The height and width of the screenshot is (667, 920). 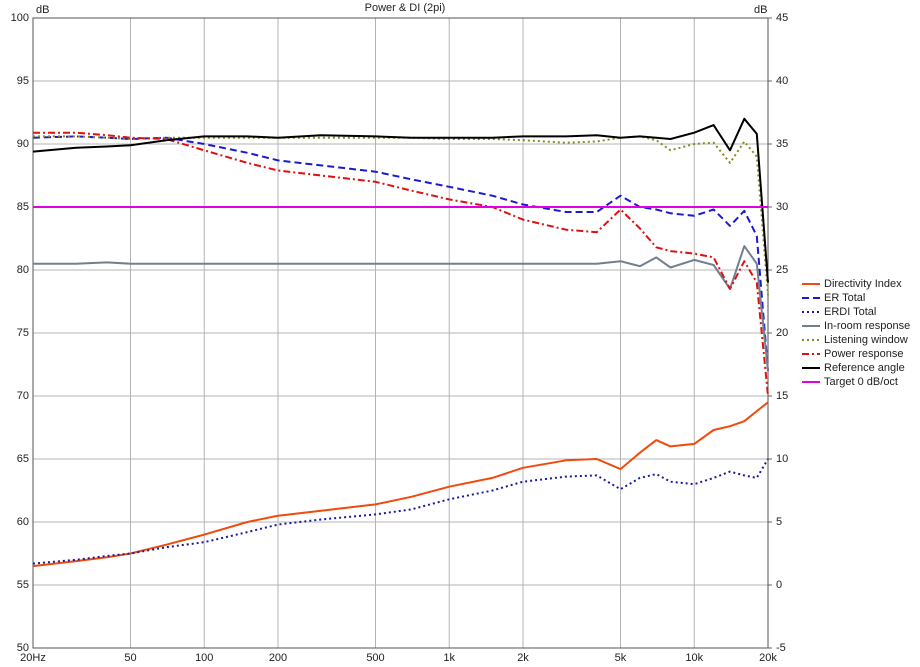 What do you see at coordinates (523, 658) in the screenshot?
I see `x-tick-label: 2k` at bounding box center [523, 658].